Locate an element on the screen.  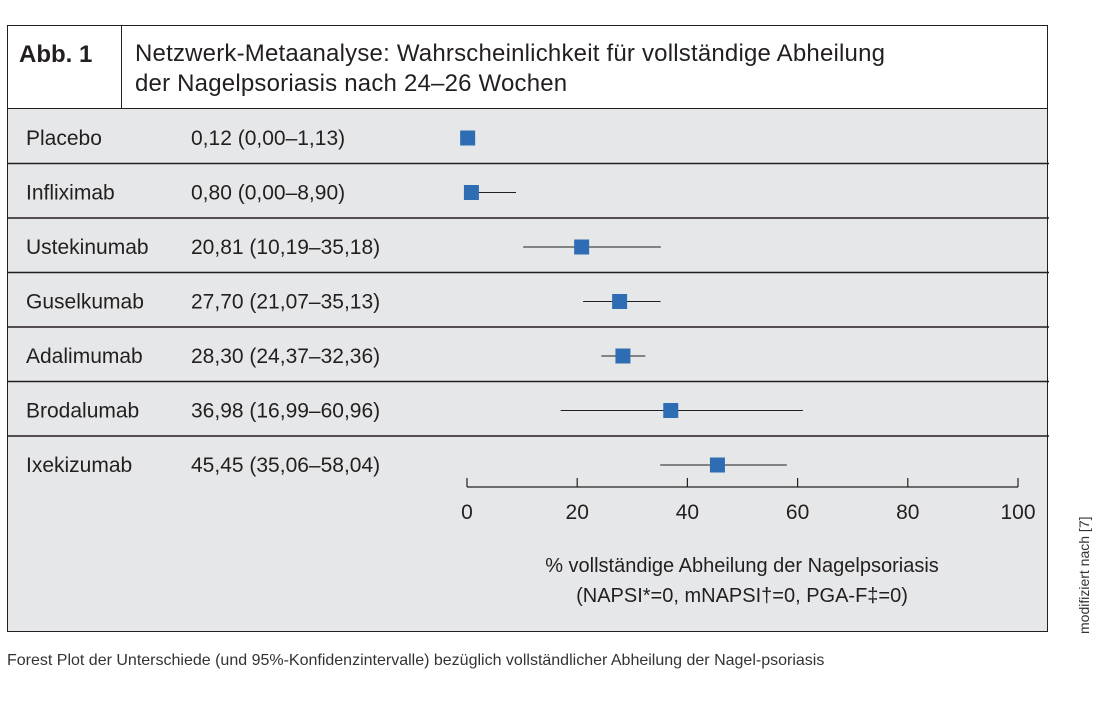
row-estimate-placebo: 0,12 (0,00–1,13) is located at coordinates (268, 138).